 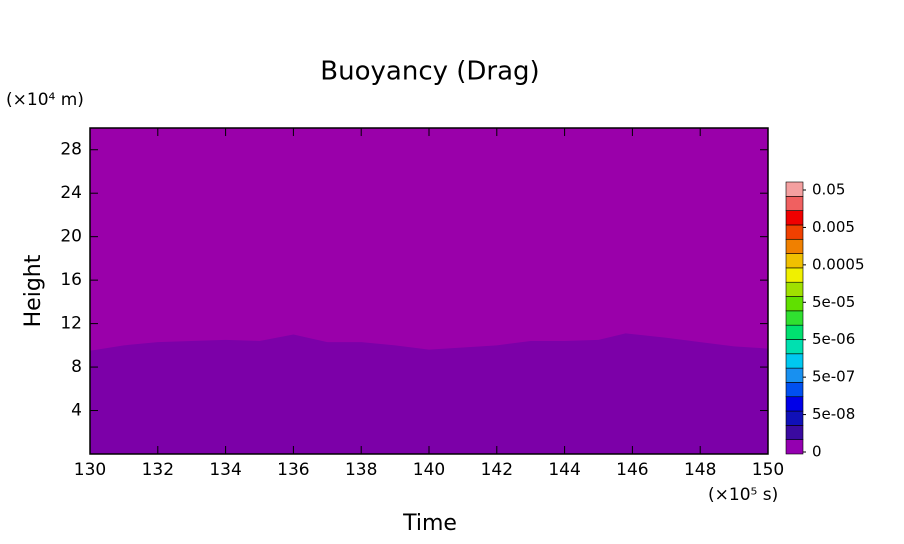 I want to click on y-tick-label: 24, so click(x=71, y=193).